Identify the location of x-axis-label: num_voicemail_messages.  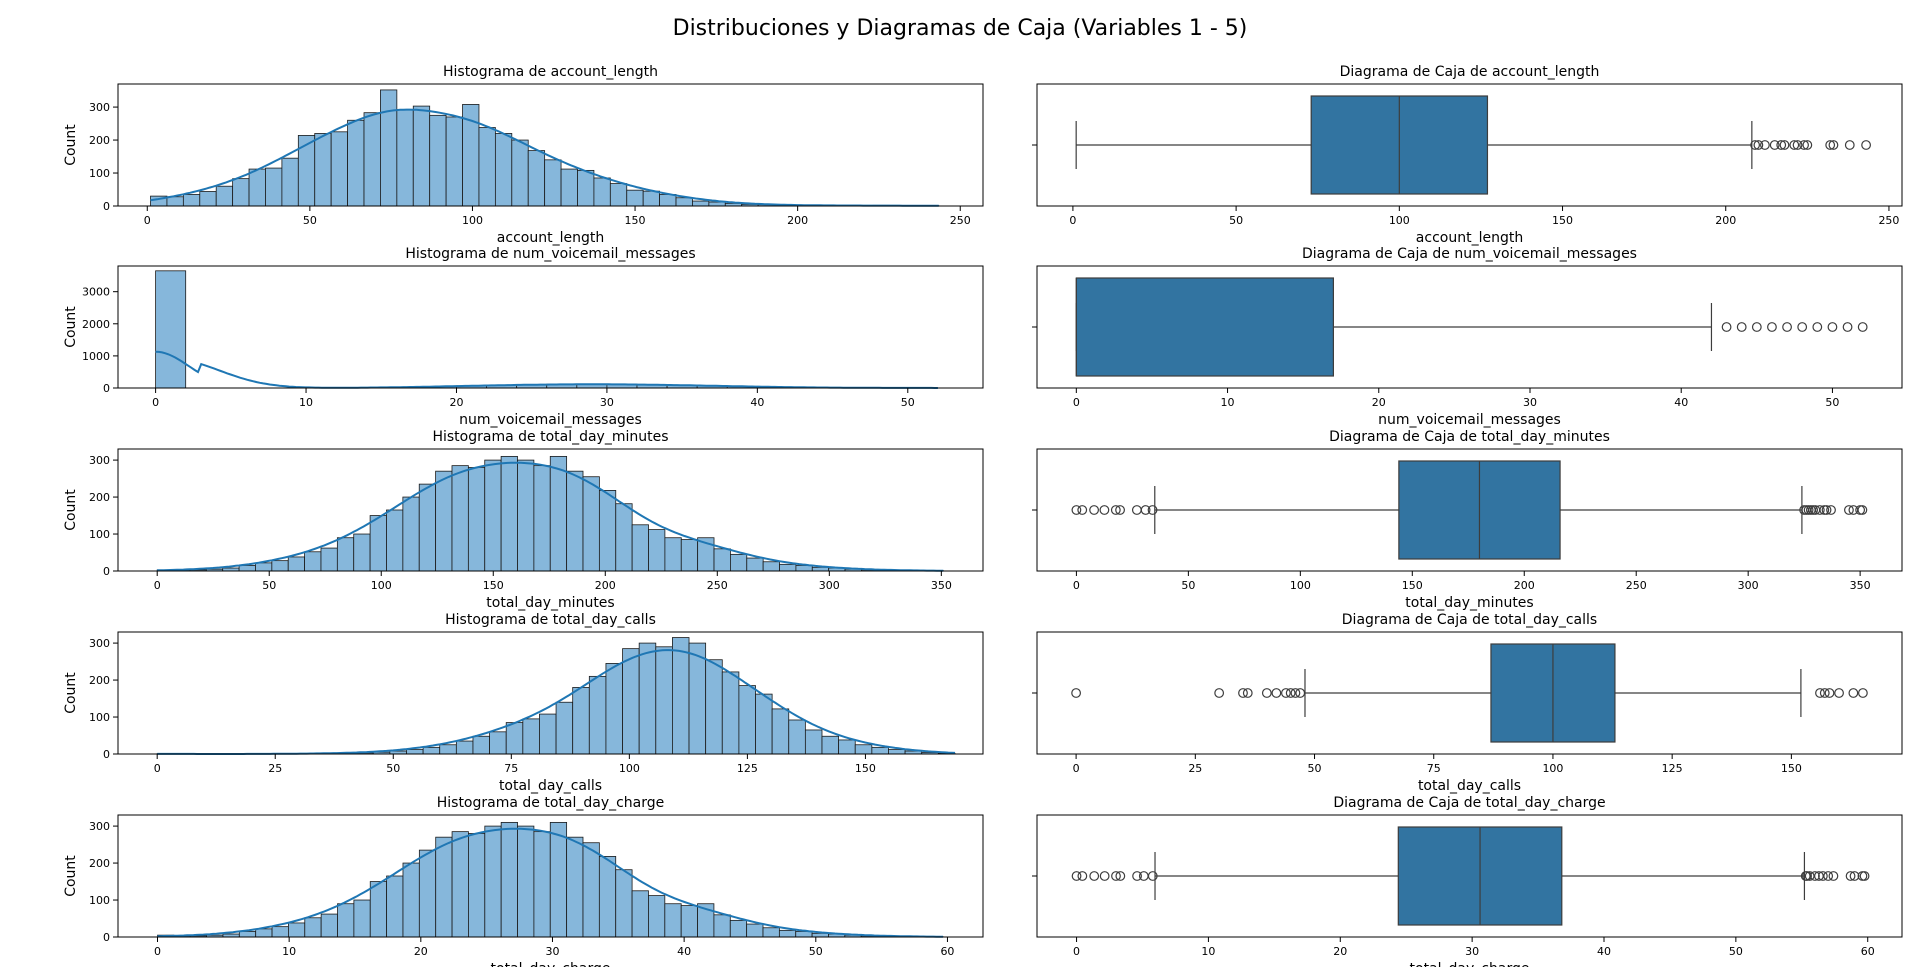
(550, 420).